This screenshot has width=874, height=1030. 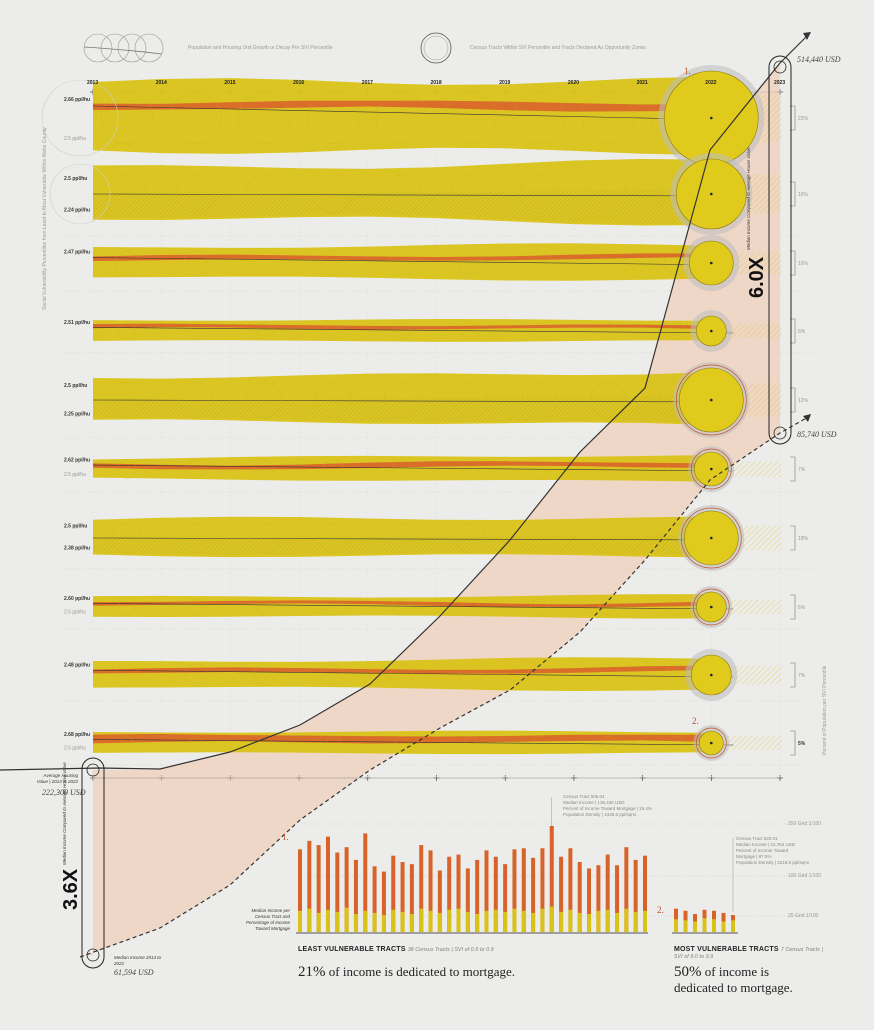 I want to click on year-label: 2023, so click(x=779, y=83).